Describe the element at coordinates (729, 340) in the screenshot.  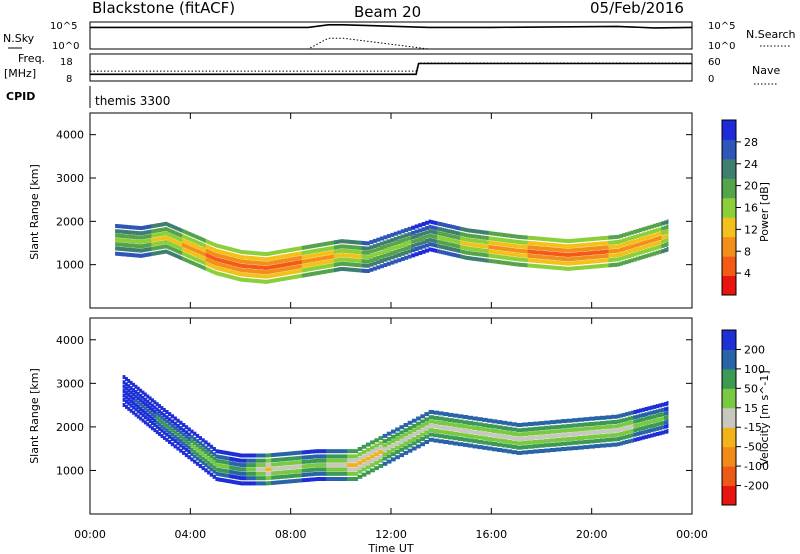
I see `colorbar-segment` at that location.